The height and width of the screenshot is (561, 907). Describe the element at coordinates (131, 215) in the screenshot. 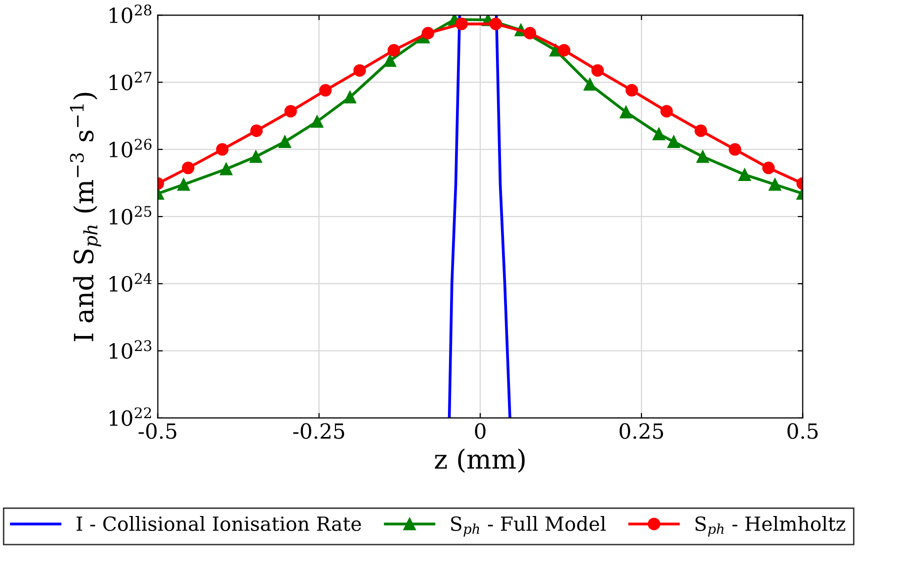

I see `y-tick-label: 10$^{25}$` at that location.